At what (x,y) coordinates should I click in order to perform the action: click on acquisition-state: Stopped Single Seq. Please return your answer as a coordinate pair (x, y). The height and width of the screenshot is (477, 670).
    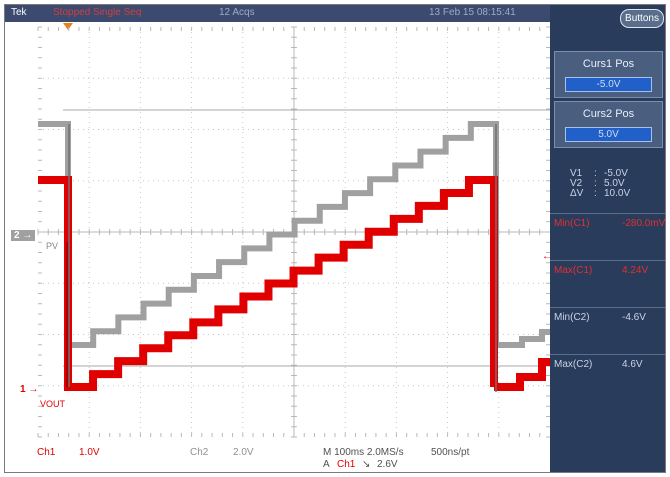
    Looking at the image, I should click on (97, 12).